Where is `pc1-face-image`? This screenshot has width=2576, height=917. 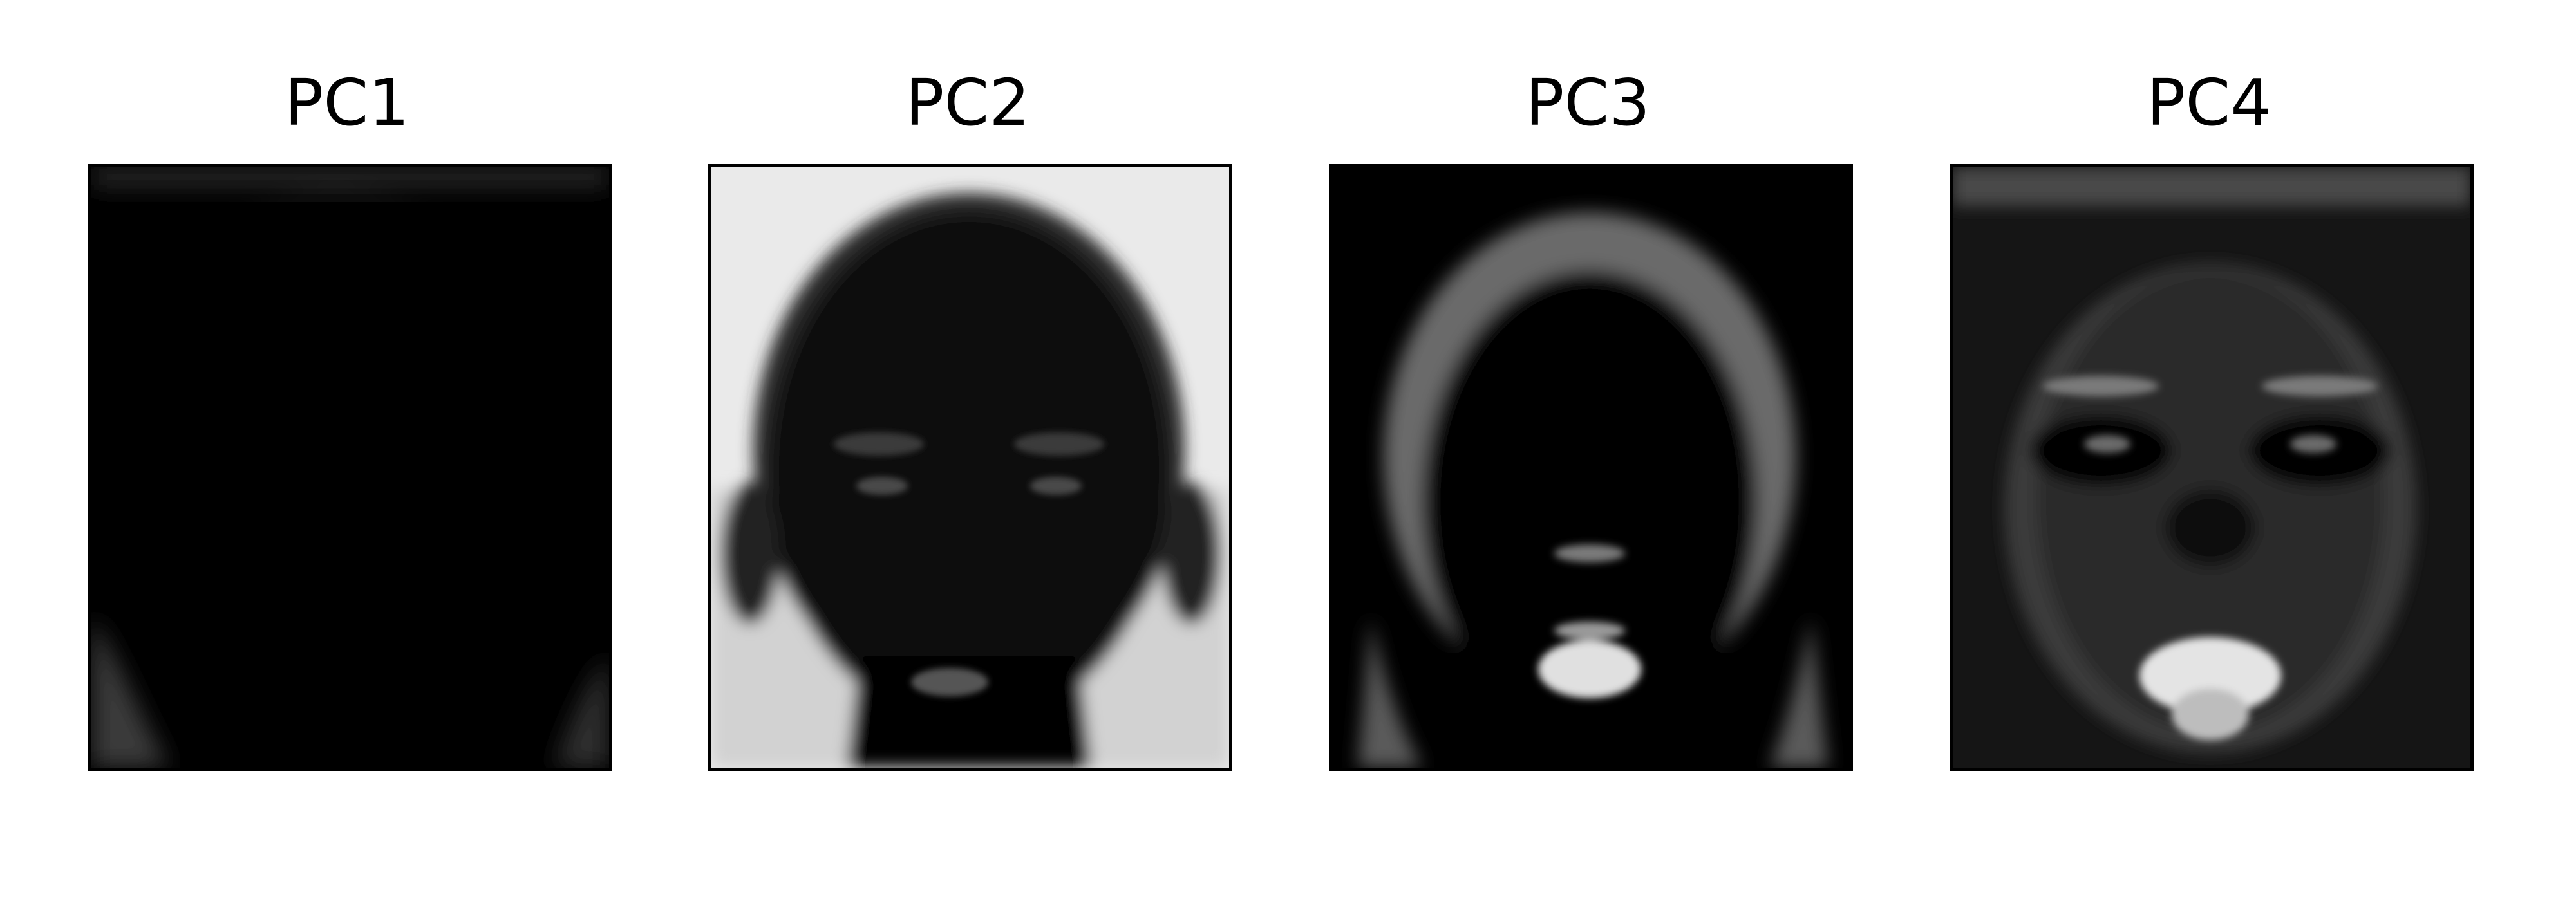 pc1-face-image is located at coordinates (350, 467).